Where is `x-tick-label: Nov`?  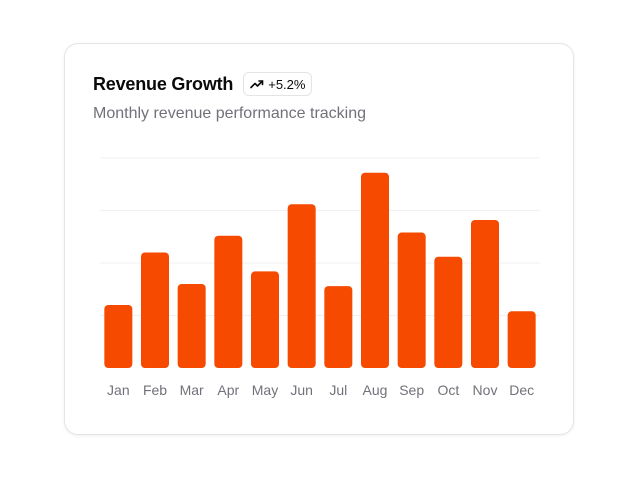
x-tick-label: Nov is located at coordinates (485, 390).